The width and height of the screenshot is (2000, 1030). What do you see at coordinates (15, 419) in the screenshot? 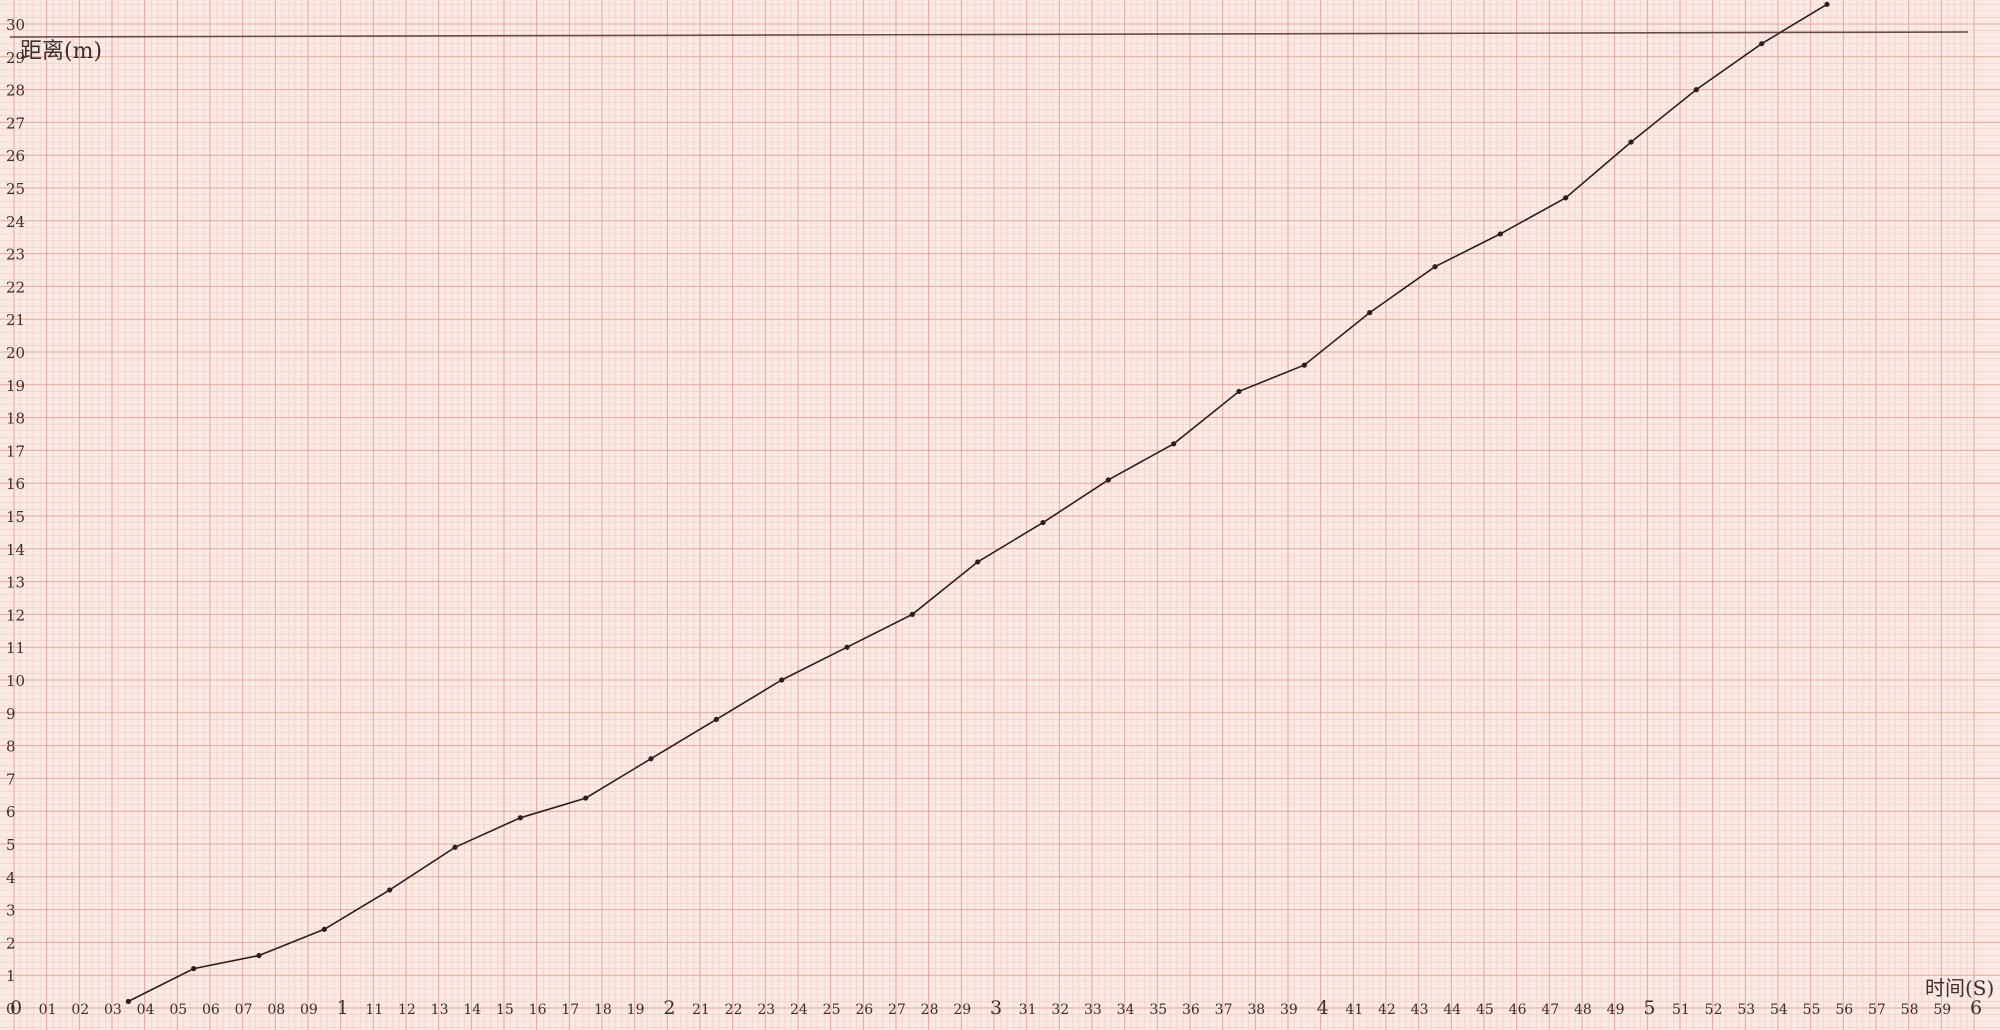
I see `y-tick-label: 18` at bounding box center [15, 419].